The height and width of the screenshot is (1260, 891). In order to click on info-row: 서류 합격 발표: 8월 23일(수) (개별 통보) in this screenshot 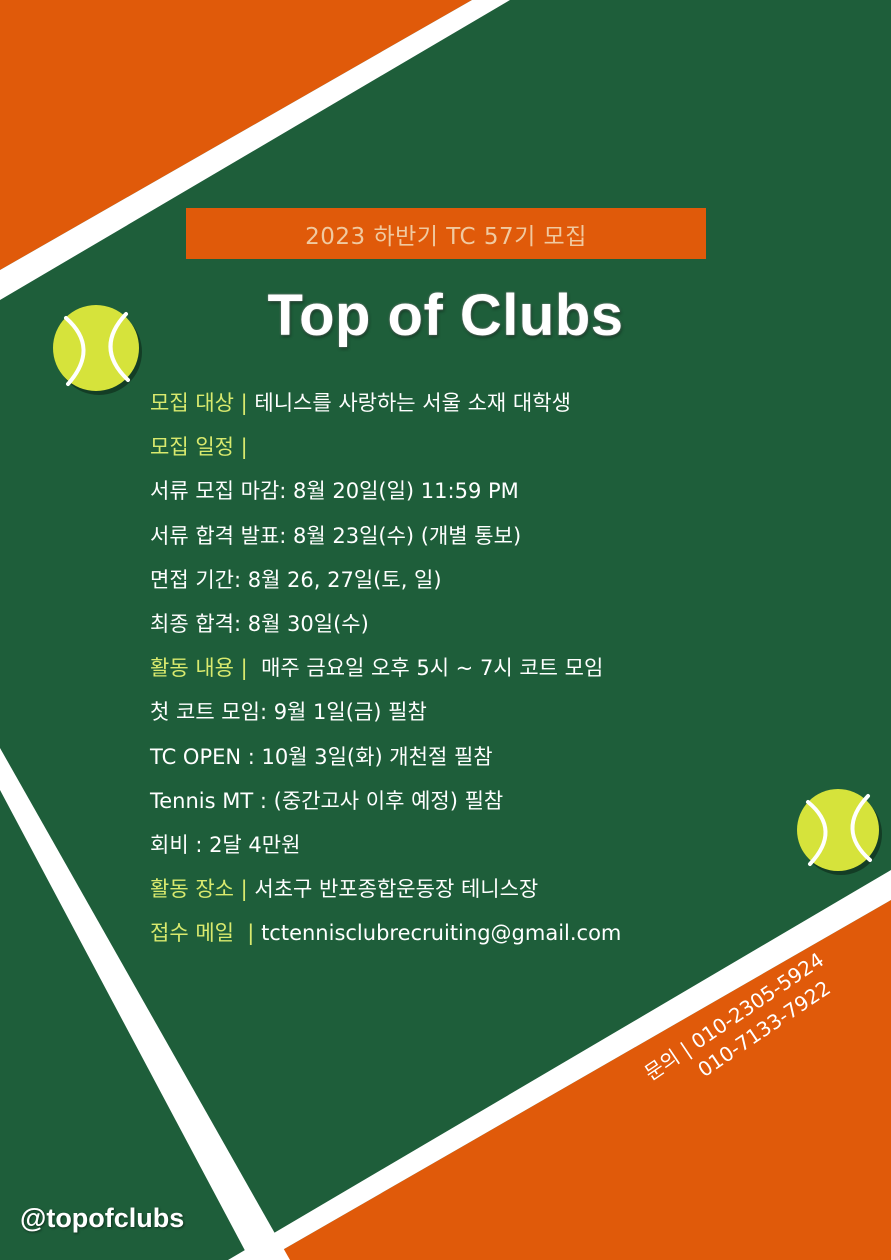, I will do `click(385, 541)`.